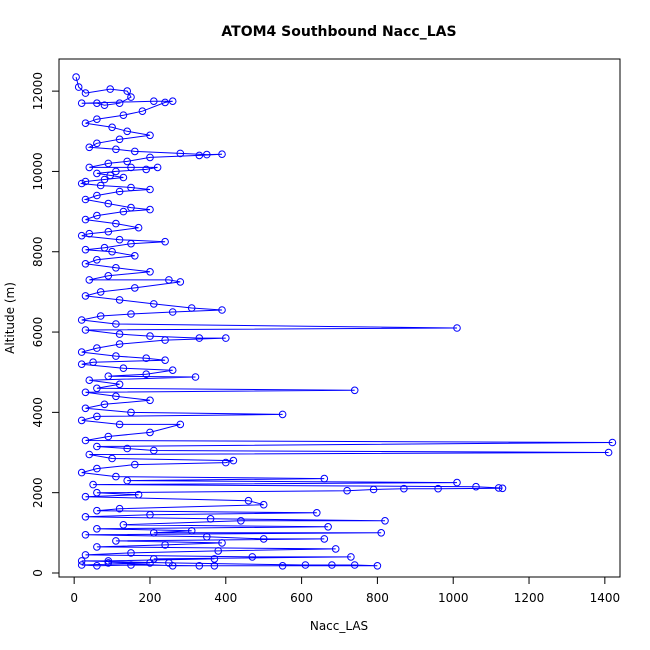 The width and height of the screenshot is (650, 650). Describe the element at coordinates (605, 598) in the screenshot. I see `x-tick-label: 1400` at that location.